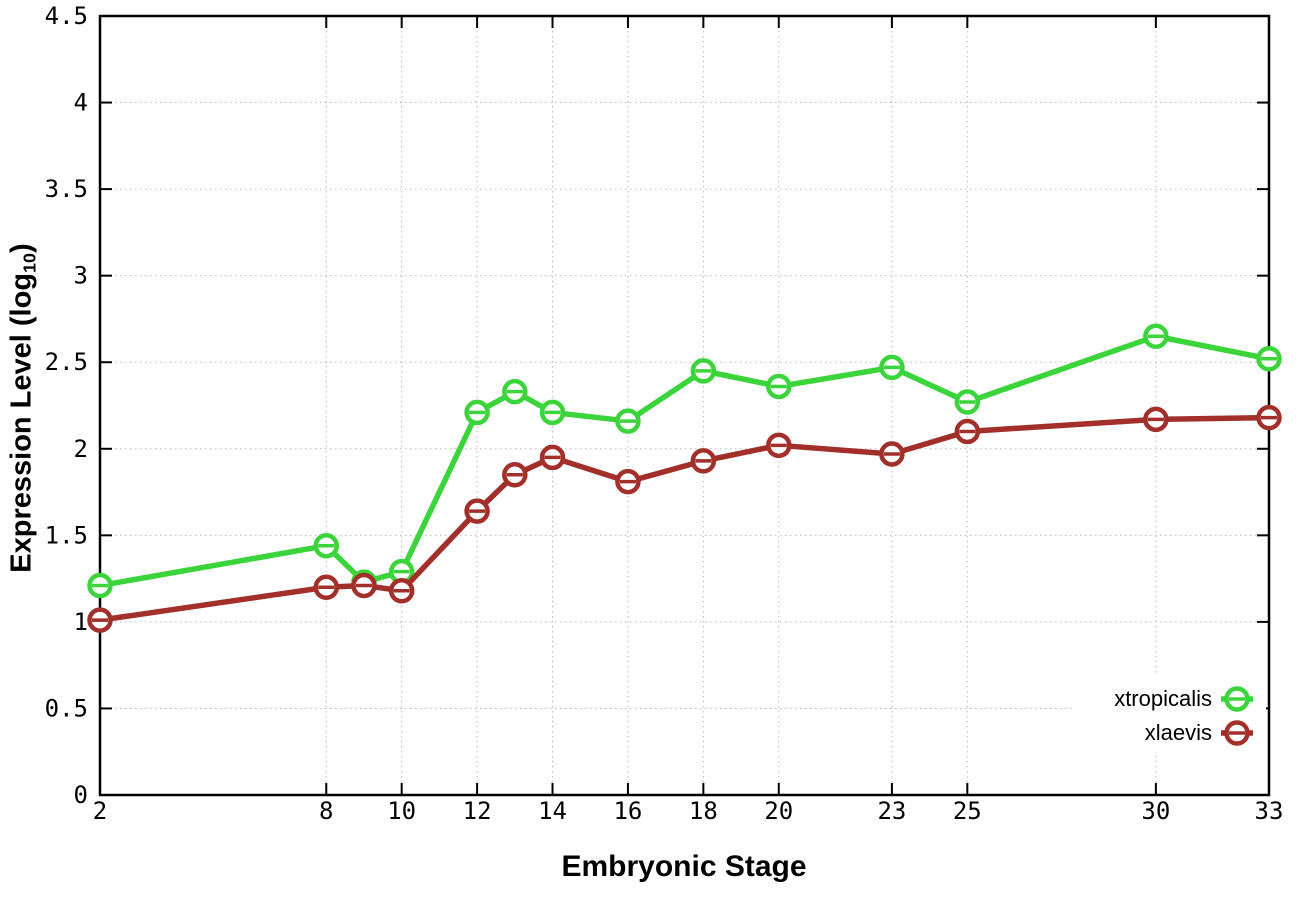  Describe the element at coordinates (66, 535) in the screenshot. I see `y-tick-label-1.5: 1.5` at that location.